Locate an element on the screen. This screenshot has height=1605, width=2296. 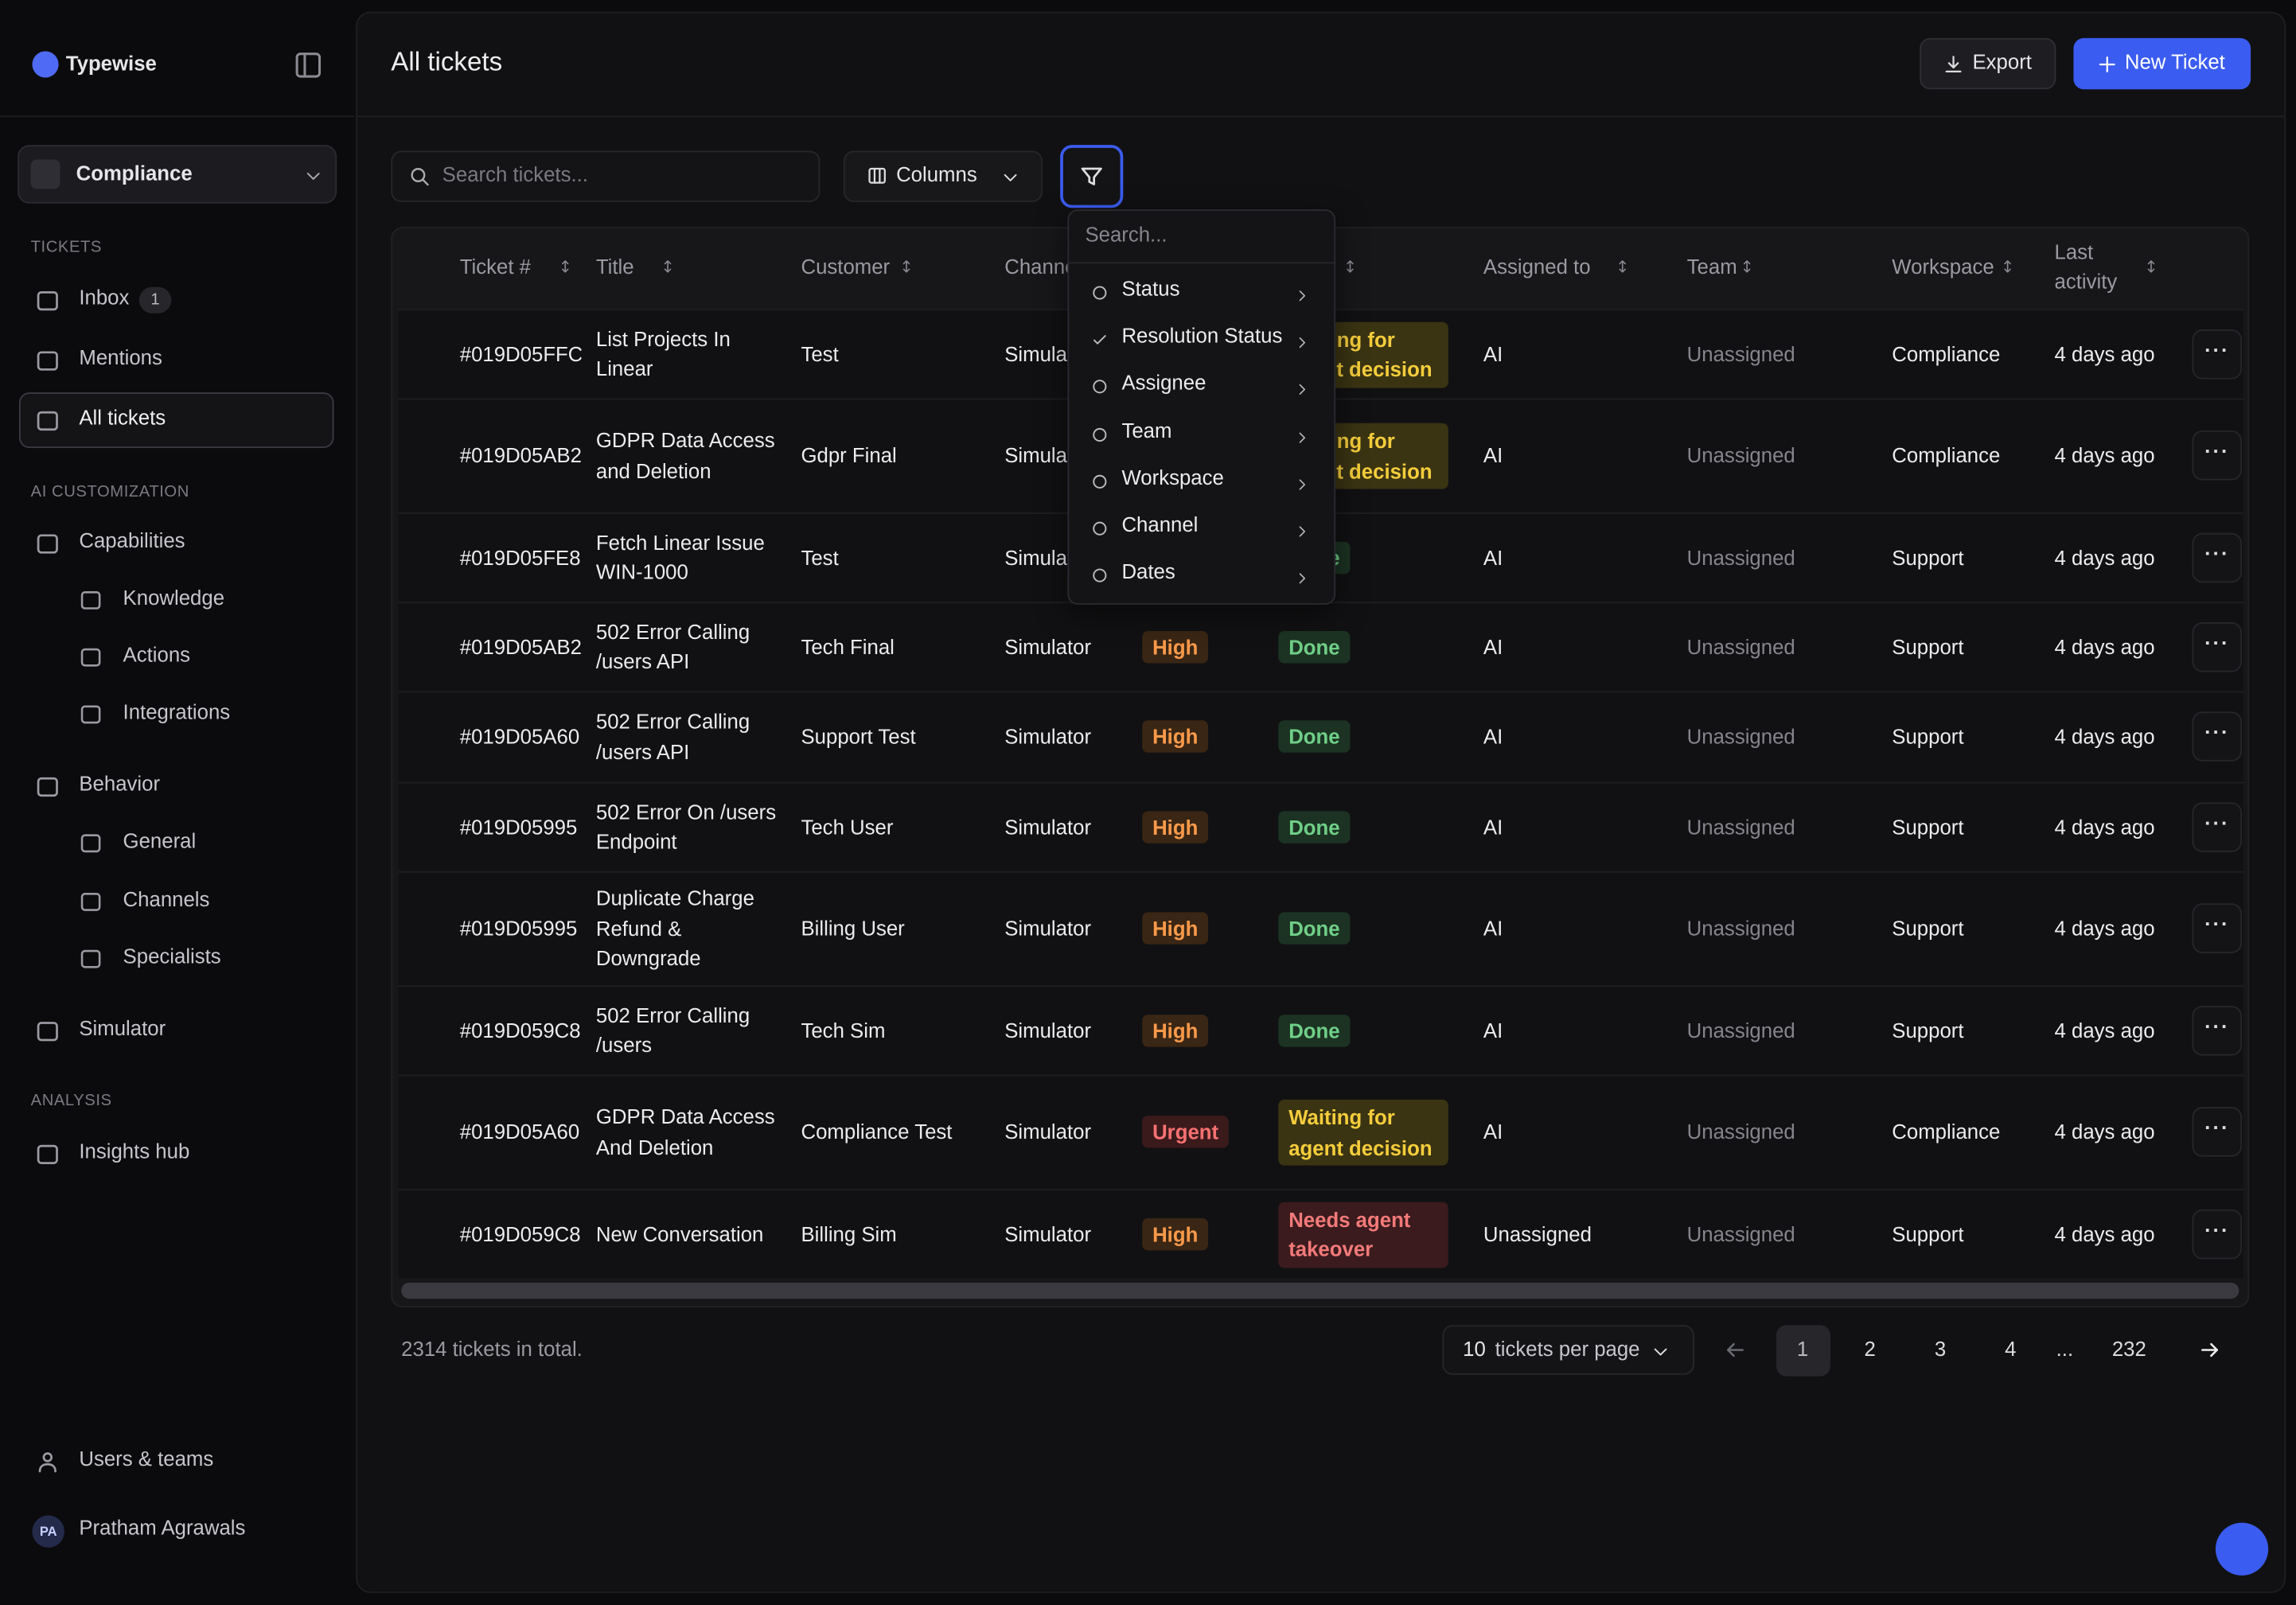
page-link: 4 is located at coordinates (2011, 1348).